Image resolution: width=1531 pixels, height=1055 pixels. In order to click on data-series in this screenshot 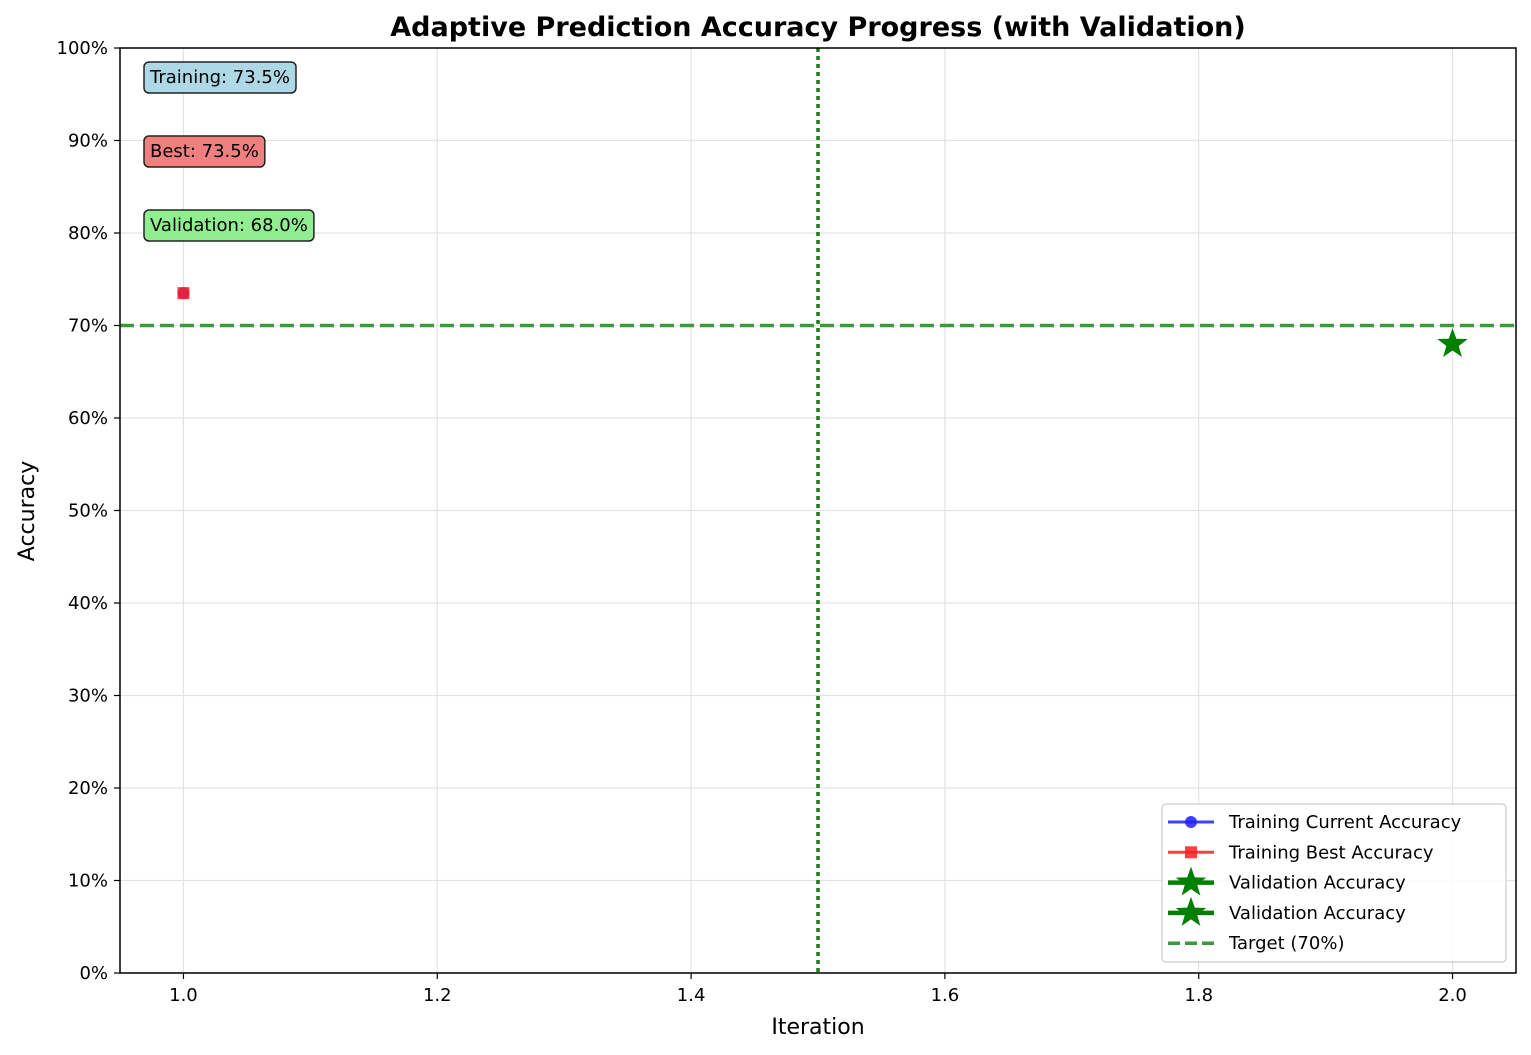, I will do `click(822, 322)`.